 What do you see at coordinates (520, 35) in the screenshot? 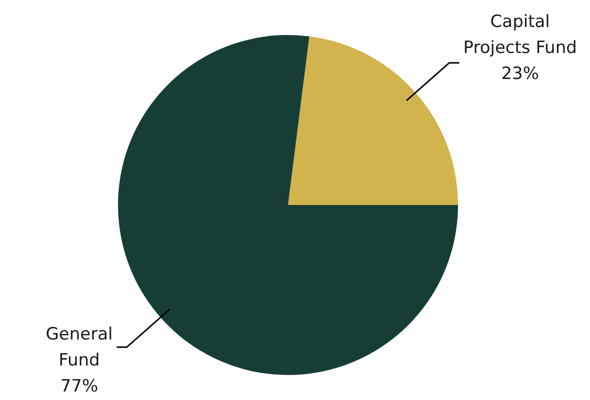
I see `slice-label: Capital Projects Fund` at bounding box center [520, 35].